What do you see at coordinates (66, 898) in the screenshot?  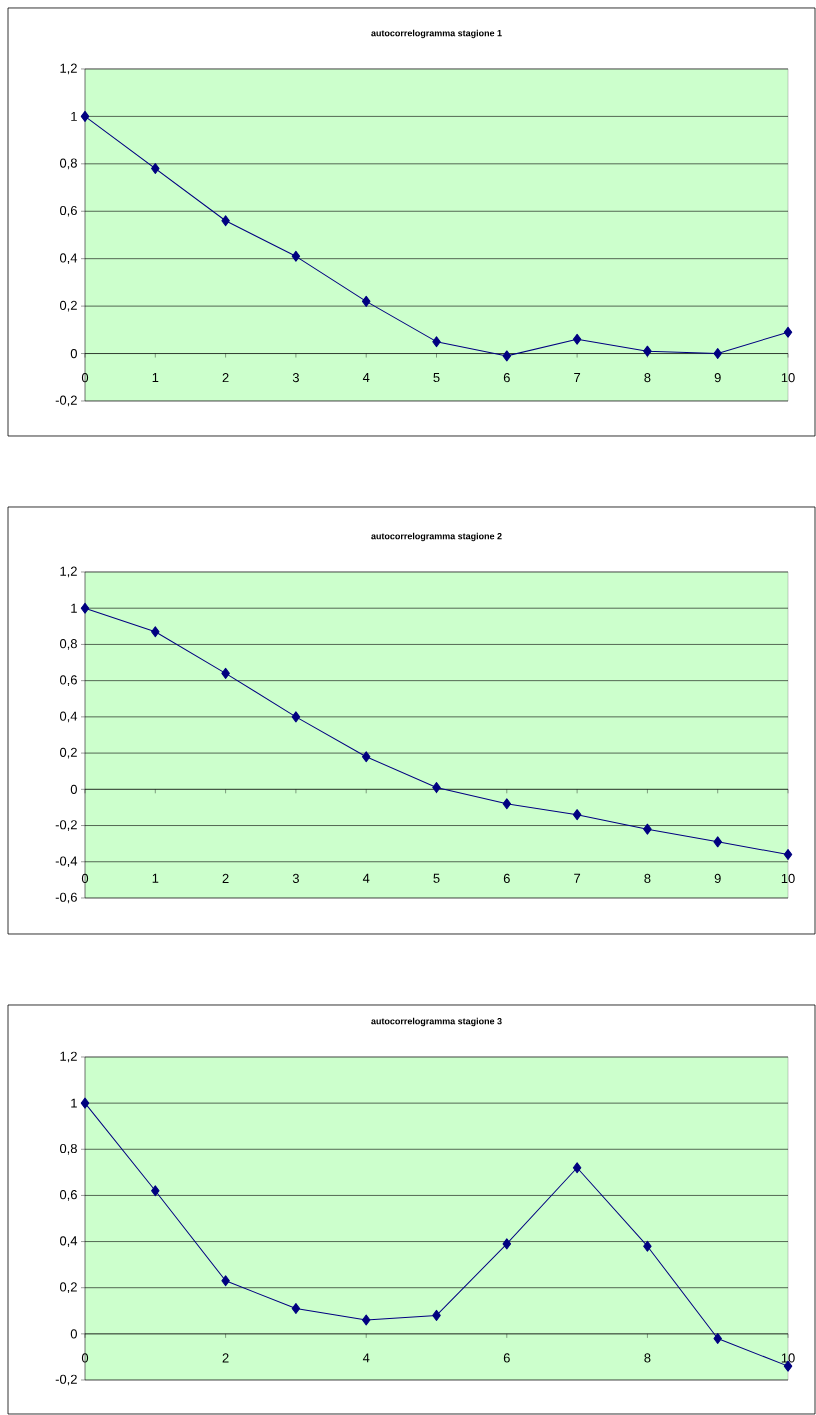 I see `y-tick-label: -0,6` at bounding box center [66, 898].